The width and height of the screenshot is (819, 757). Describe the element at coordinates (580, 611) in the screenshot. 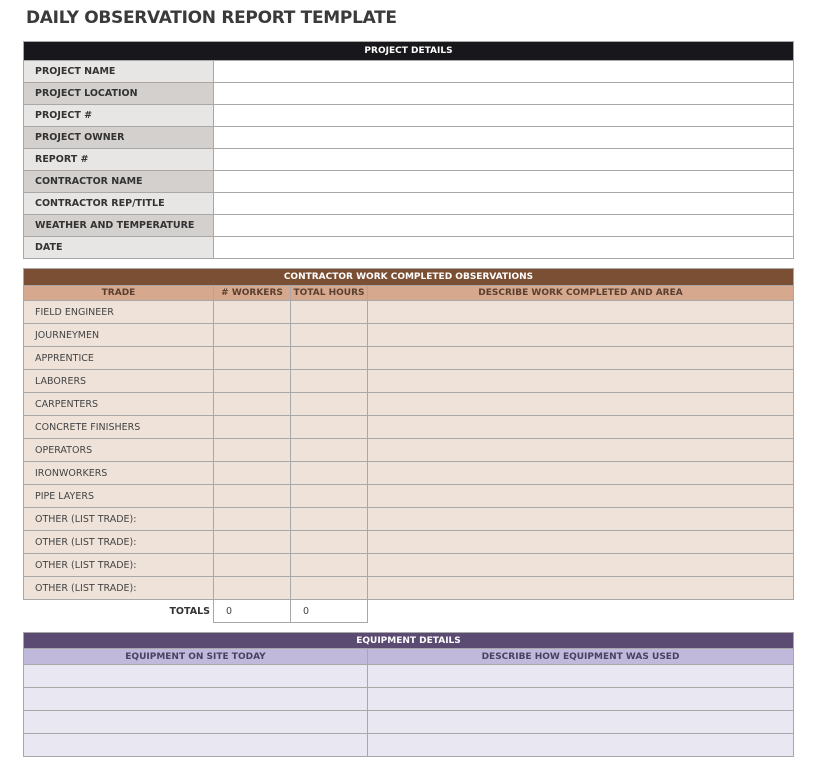

I see `totals-spacer` at that location.